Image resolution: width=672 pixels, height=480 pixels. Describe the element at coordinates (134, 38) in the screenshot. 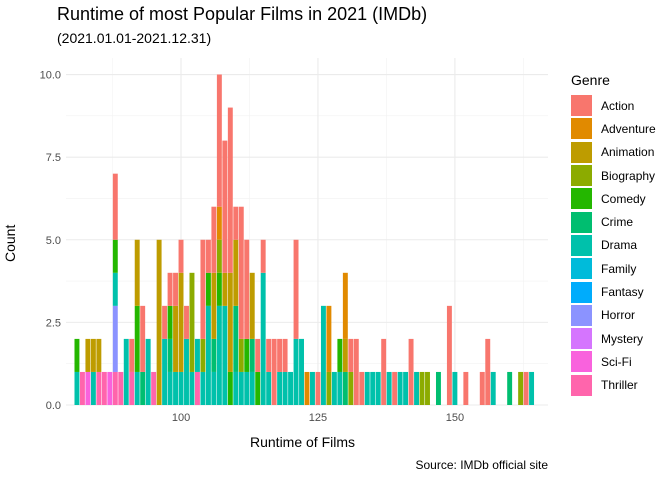

I see `chart-subtitle: (2021.01.01-2021.12.31)` at that location.